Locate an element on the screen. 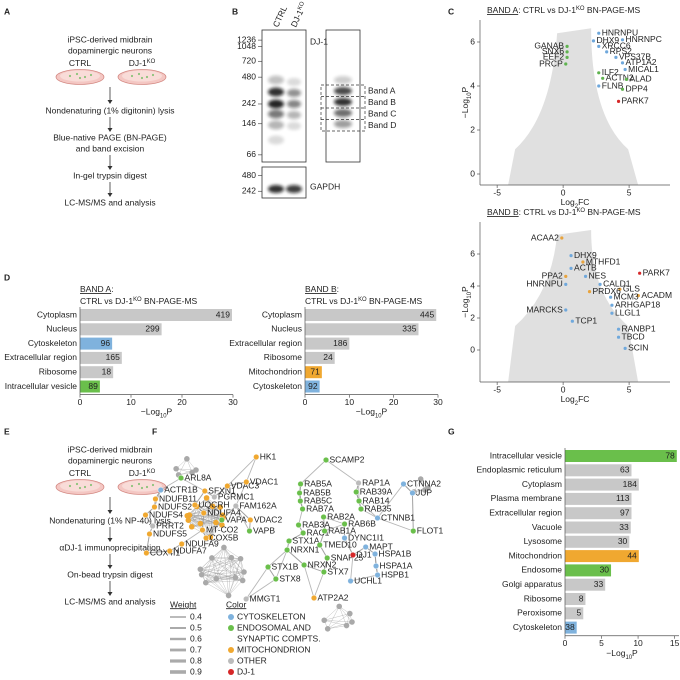  gene-label: PPA2 is located at coordinates (552, 276).